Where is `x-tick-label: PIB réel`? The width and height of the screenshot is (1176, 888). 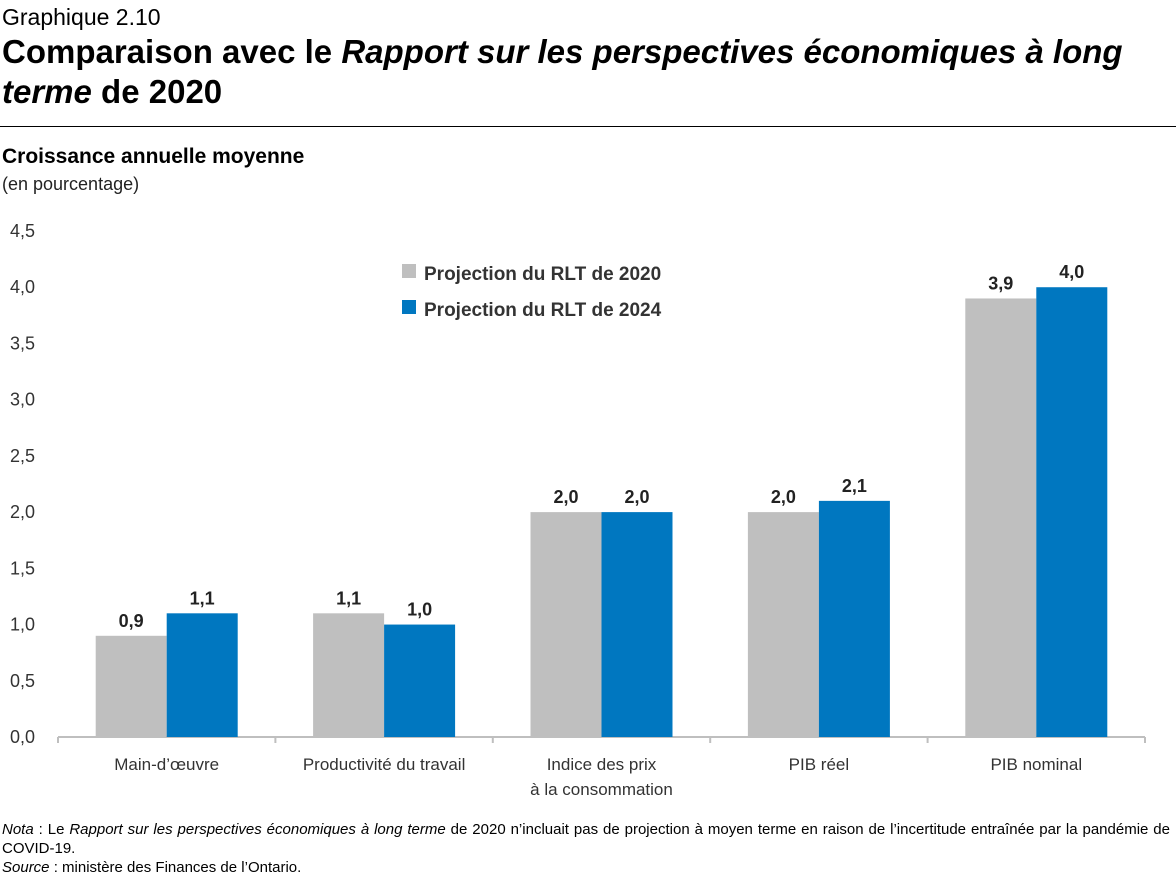
x-tick-label: PIB réel is located at coordinates (819, 764).